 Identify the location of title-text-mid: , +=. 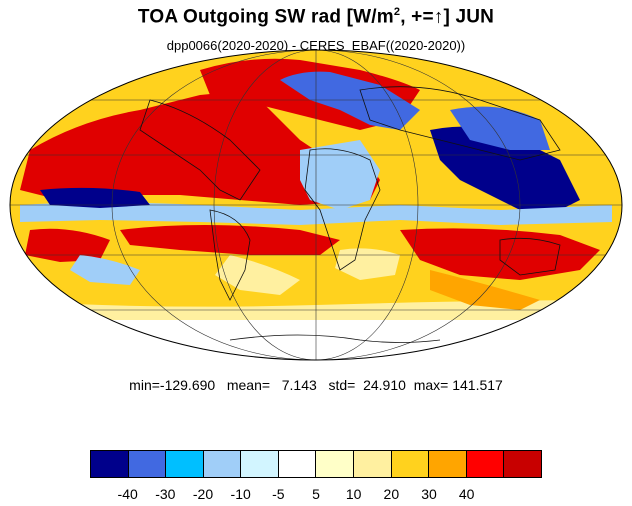
(417, 17).